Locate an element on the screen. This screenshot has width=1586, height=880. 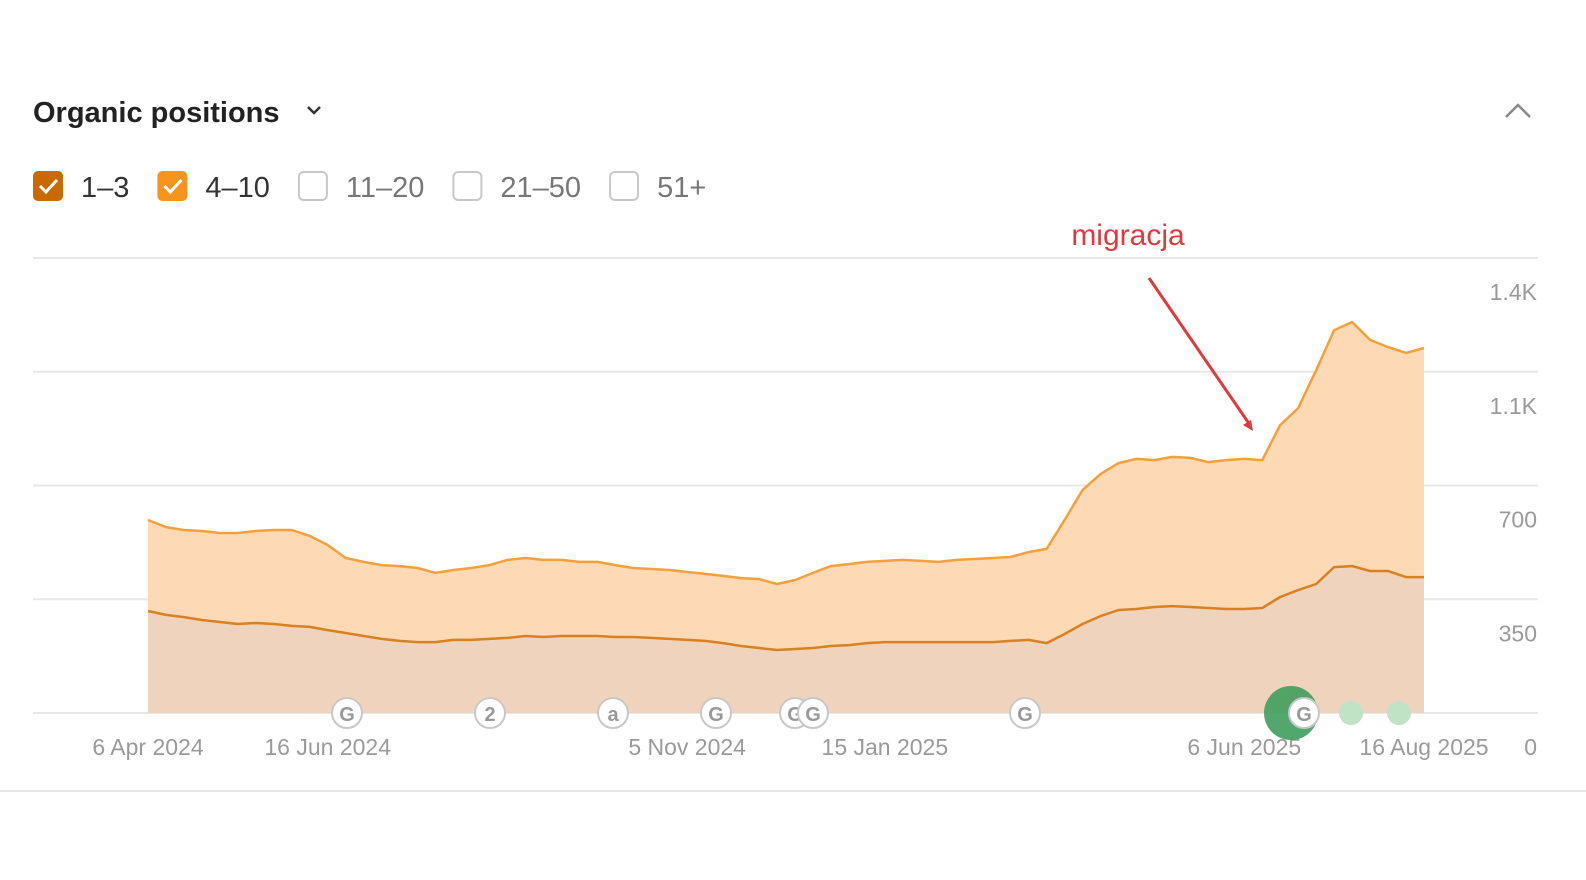
legend-item: 21–50 is located at coordinates (516, 187).